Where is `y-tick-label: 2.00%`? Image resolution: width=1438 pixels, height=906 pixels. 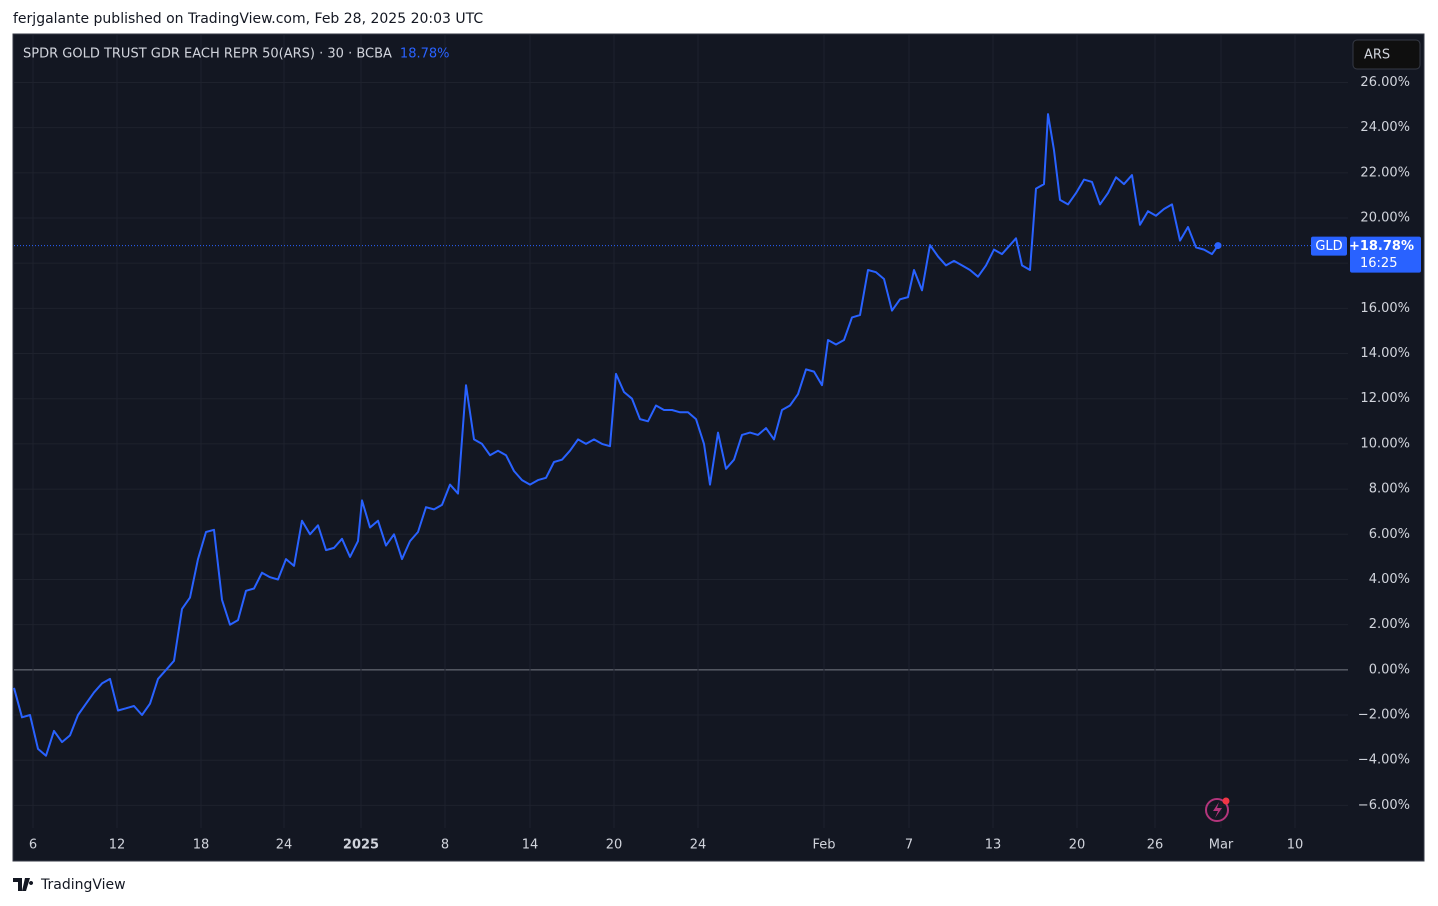
y-tick-label: 2.00% is located at coordinates (1389, 624).